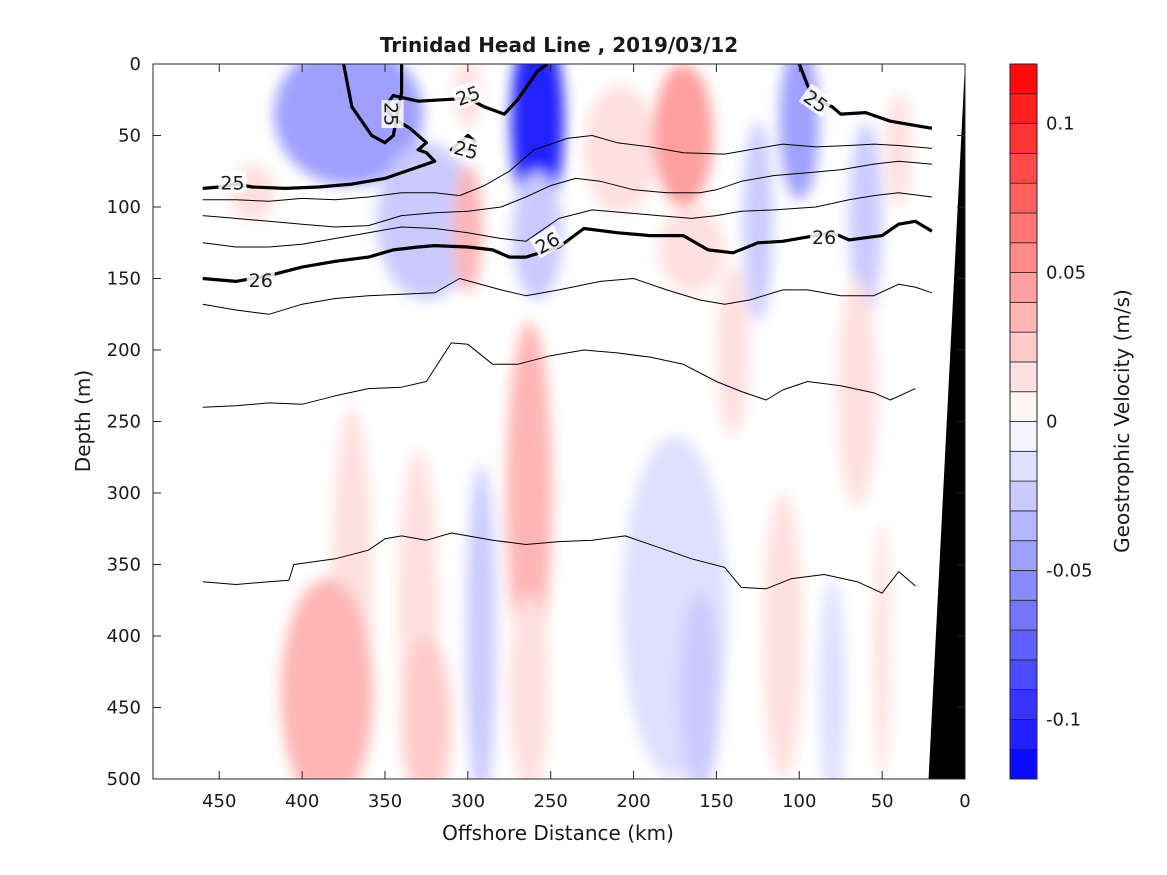  What do you see at coordinates (124, 422) in the screenshot?
I see `y-tick-label: 250` at bounding box center [124, 422].